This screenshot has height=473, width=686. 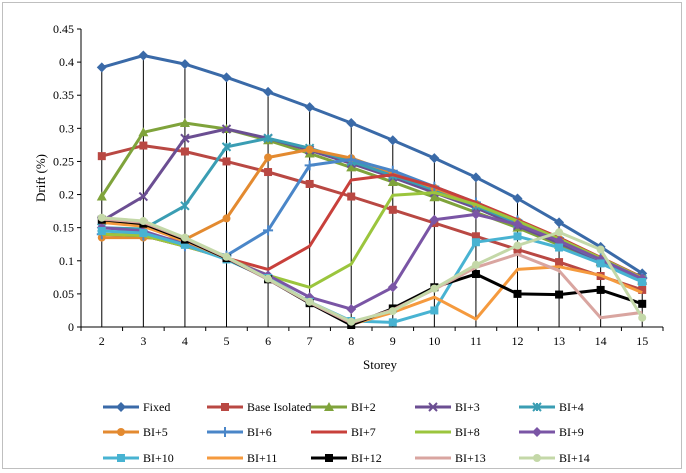 I want to click on y-tick-label: 0.45, so click(x=63, y=29).